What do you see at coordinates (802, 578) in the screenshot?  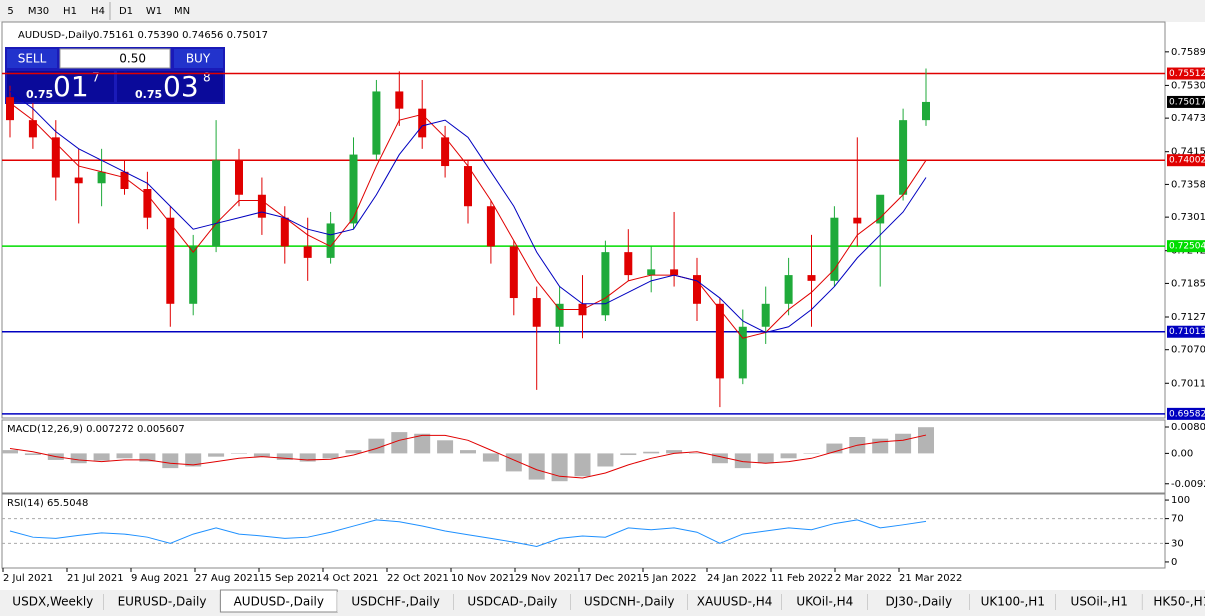 I see `x-tick-label: 11 Feb 2022` at bounding box center [802, 578].